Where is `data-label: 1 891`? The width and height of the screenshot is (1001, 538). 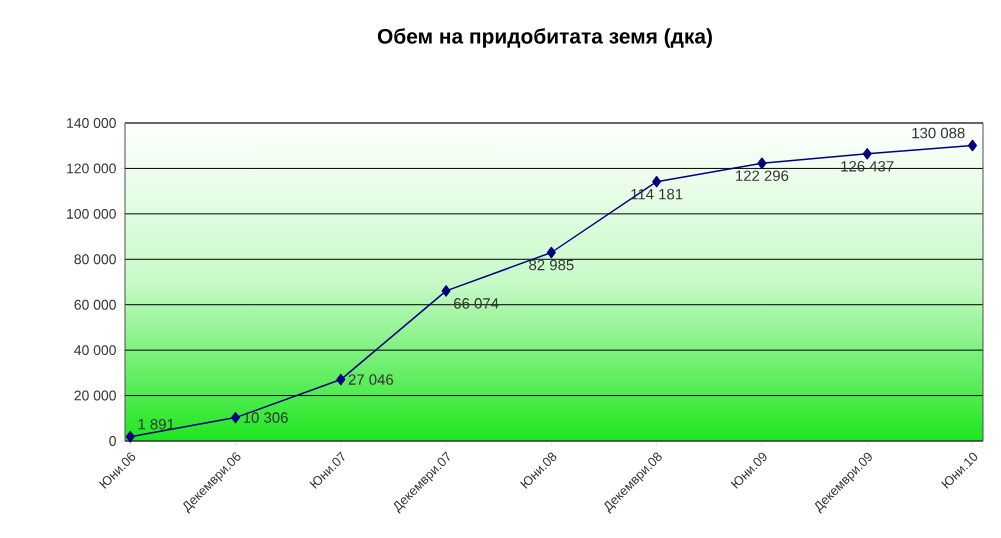 data-label: 1 891 is located at coordinates (156, 424).